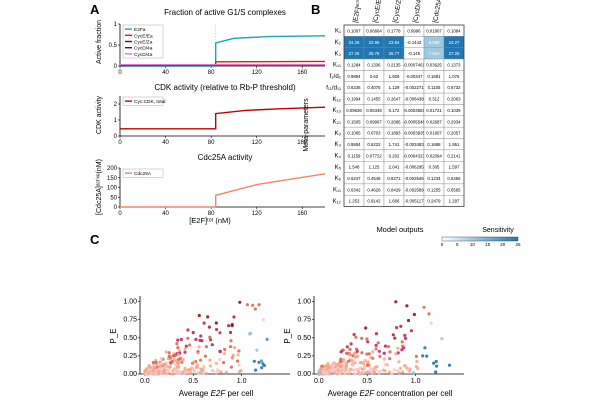 The height and width of the screenshot is (400, 600). I want to click on heatmap-cell-value: 0.2686, so click(394, 121).